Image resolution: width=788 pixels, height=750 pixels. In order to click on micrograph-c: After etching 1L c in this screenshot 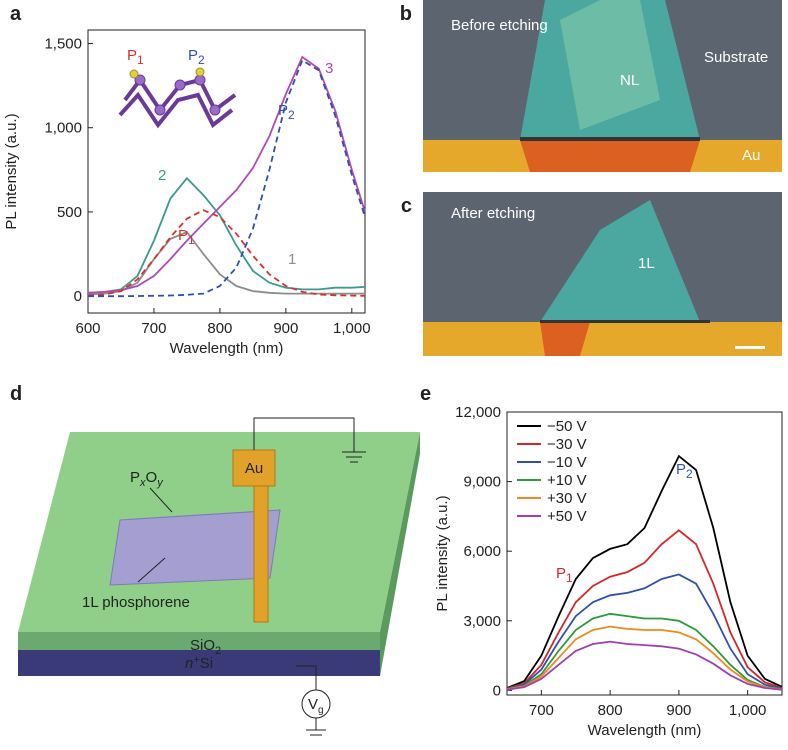, I will do `click(591, 274)`.